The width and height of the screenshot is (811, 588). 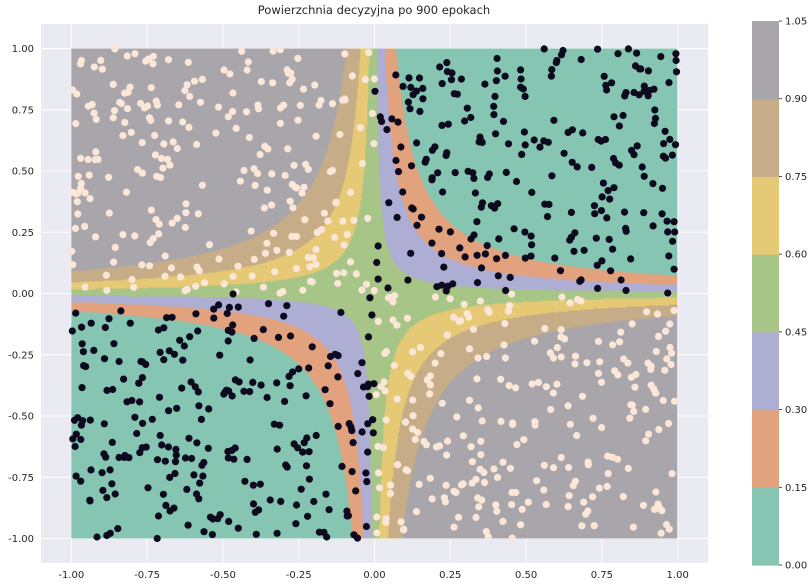 What do you see at coordinates (71, 575) in the screenshot?
I see `x-tick-label-0: -1.00` at bounding box center [71, 575].